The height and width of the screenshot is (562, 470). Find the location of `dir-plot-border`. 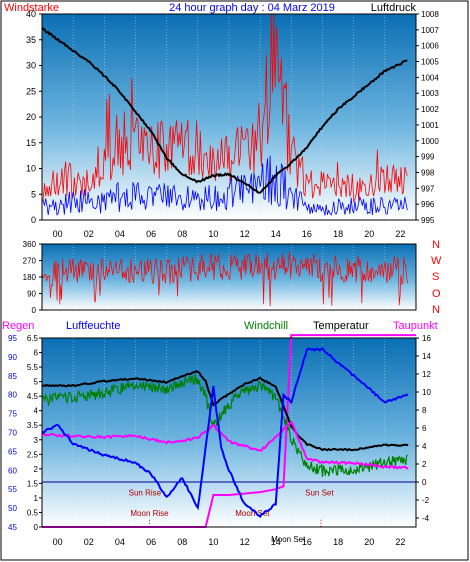

dir-plot-border is located at coordinates (229, 277).